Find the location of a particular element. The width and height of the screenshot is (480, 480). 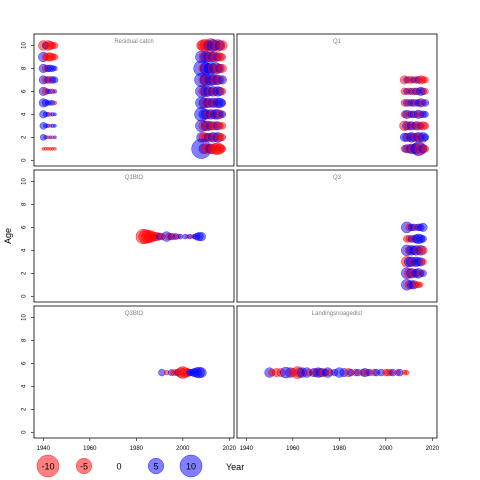

legend-label: 0 is located at coordinates (118, 467).